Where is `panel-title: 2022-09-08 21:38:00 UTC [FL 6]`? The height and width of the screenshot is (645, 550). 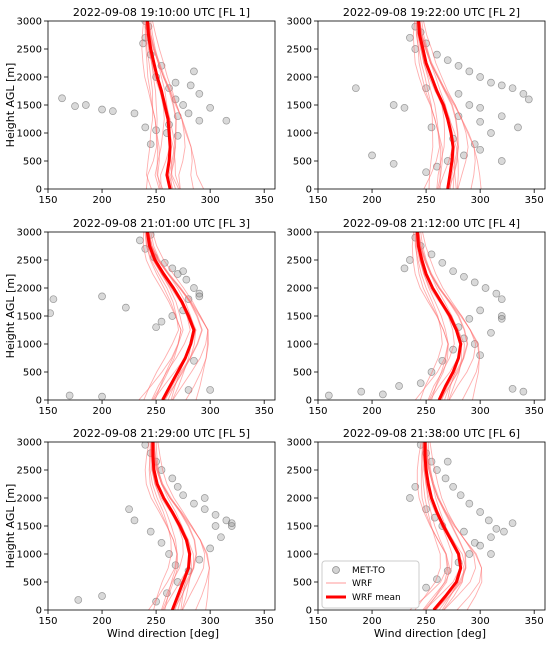 panel-title: 2022-09-08 21:38:00 UTC [FL 6] is located at coordinates (431, 433).